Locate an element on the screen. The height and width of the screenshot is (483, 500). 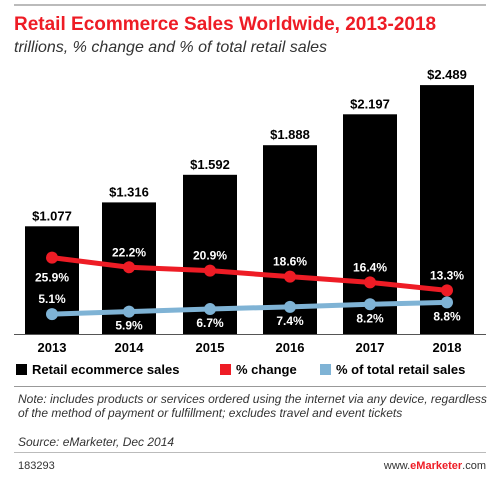
legend-pct-change-label: % change is located at coordinates (266, 369).